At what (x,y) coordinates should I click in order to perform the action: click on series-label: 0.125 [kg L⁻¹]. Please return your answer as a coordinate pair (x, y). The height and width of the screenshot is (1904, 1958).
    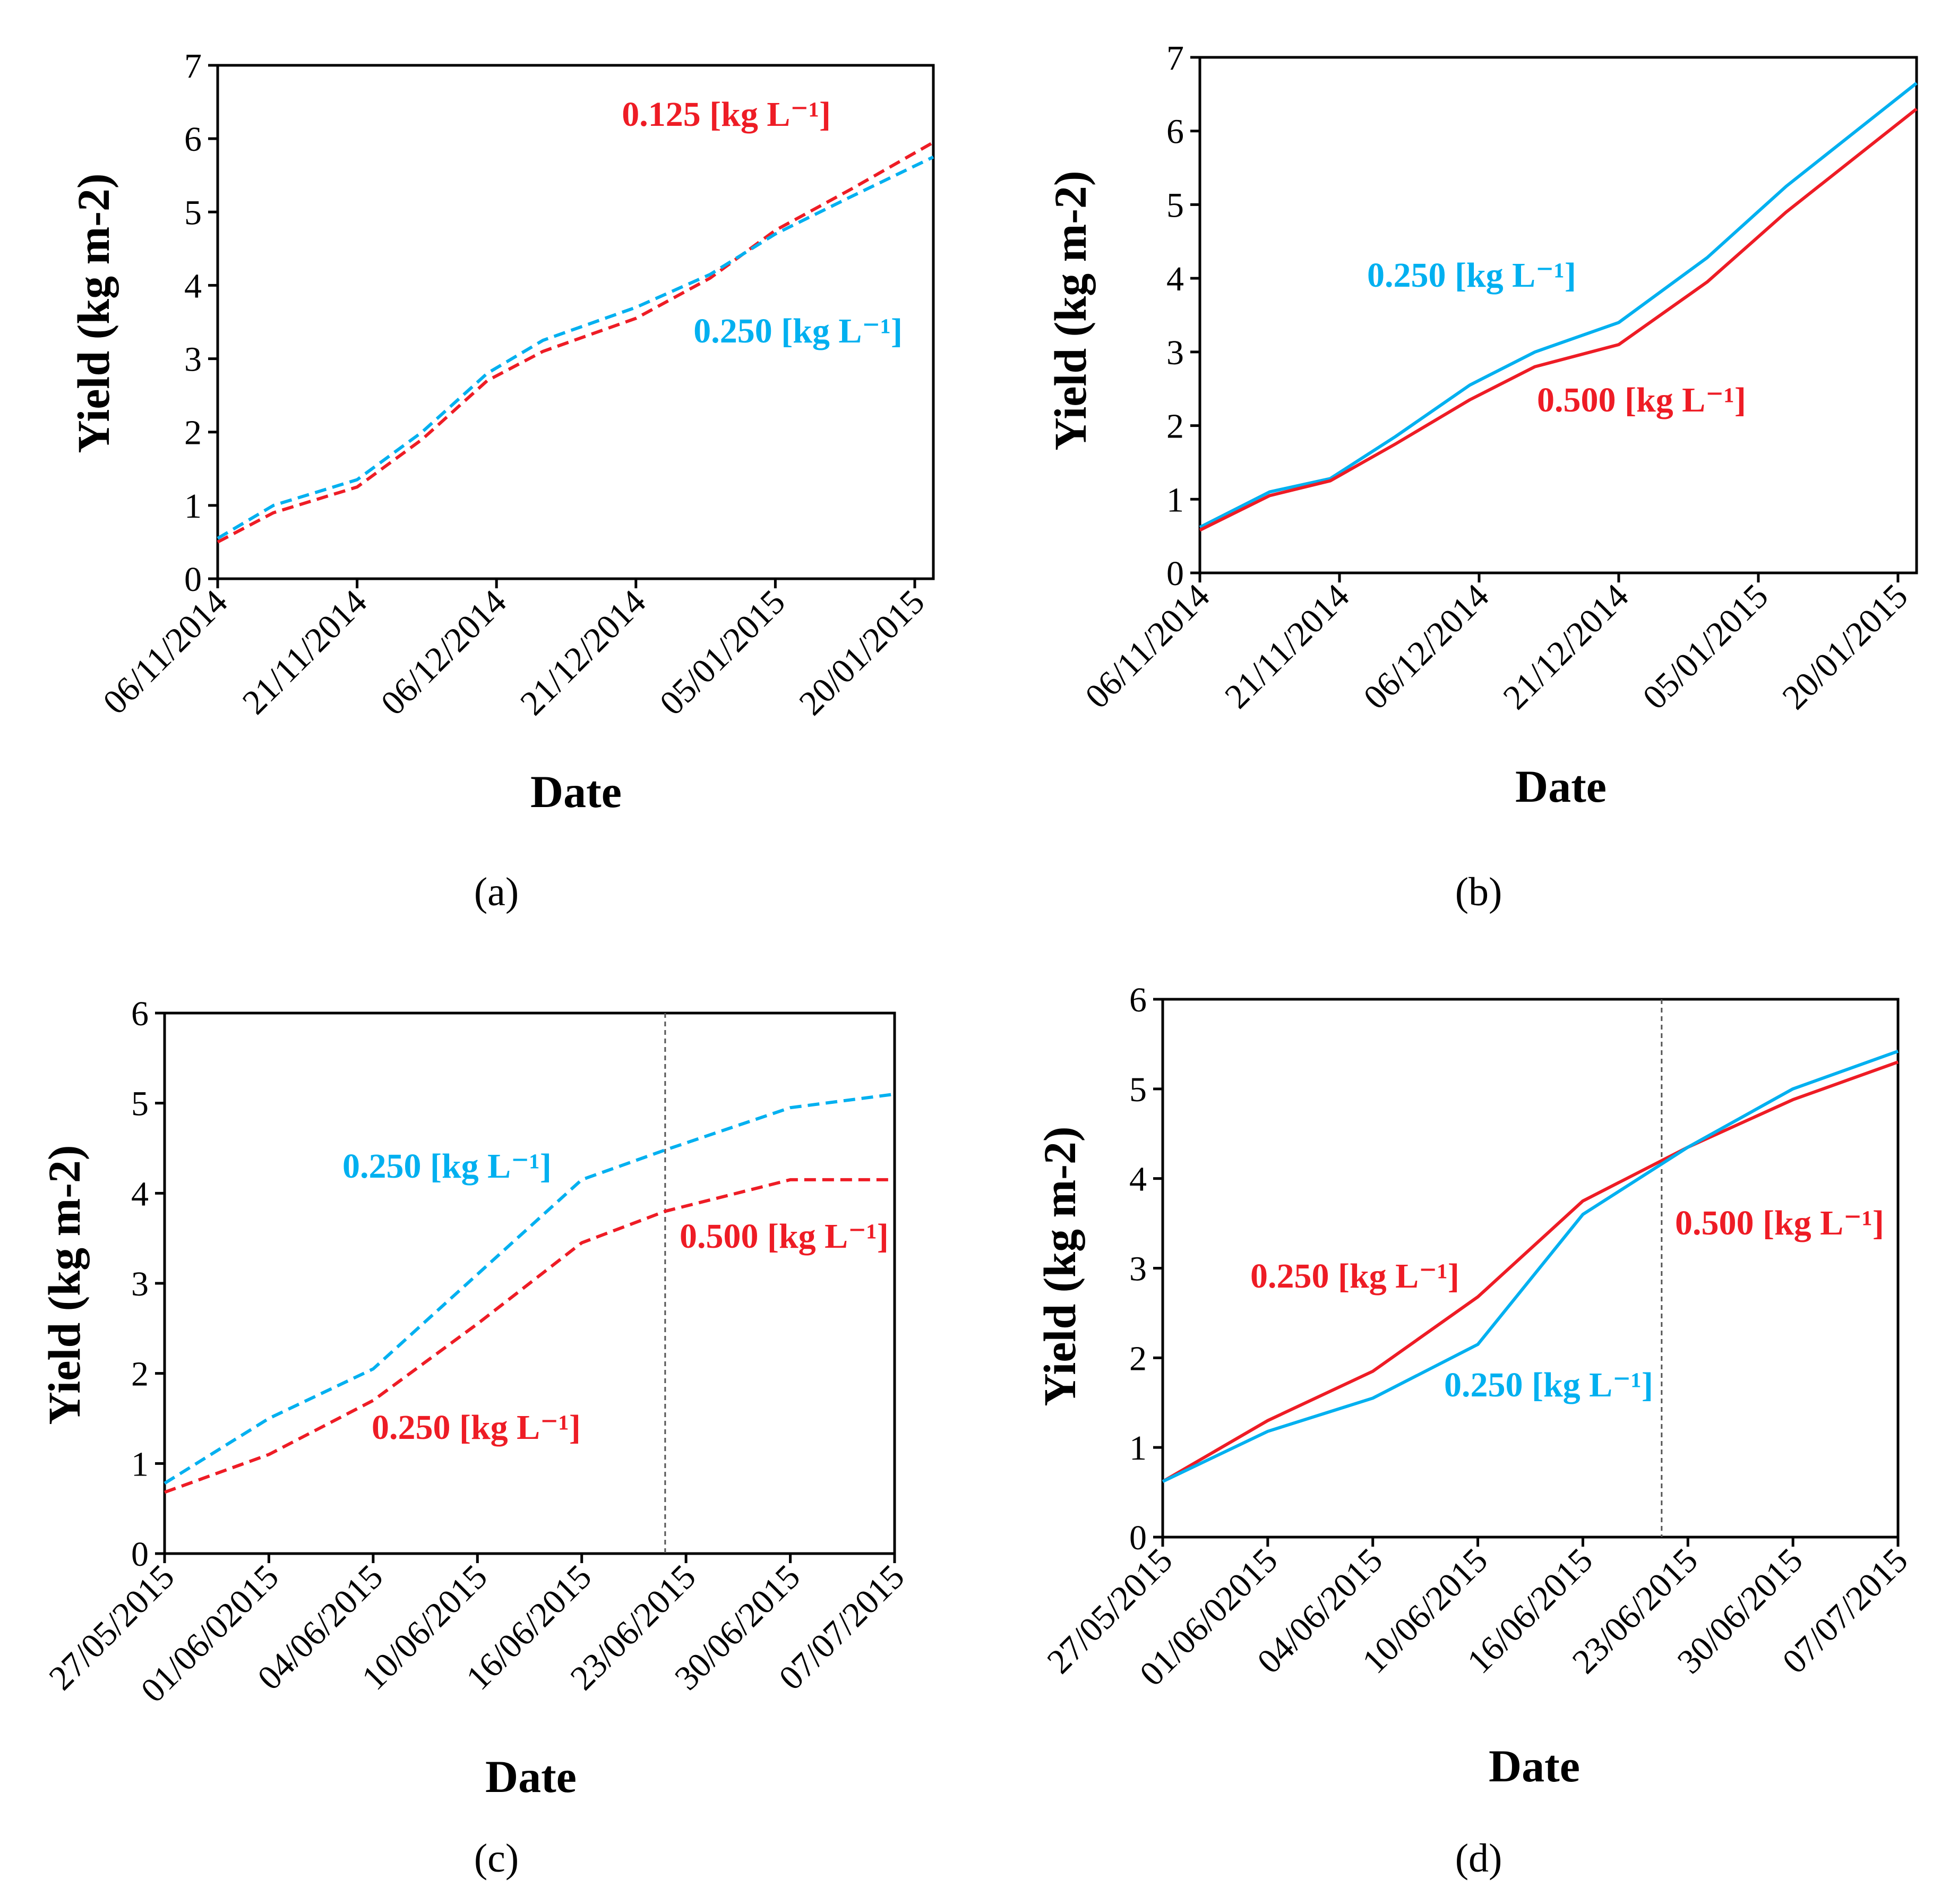
    Looking at the image, I should click on (727, 115).